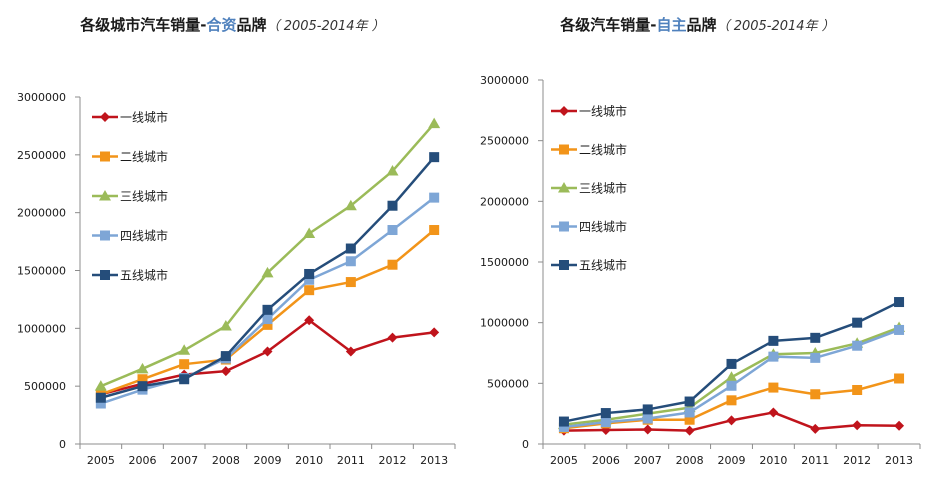  I want to click on legend-item: 五线城市, so click(589, 265).